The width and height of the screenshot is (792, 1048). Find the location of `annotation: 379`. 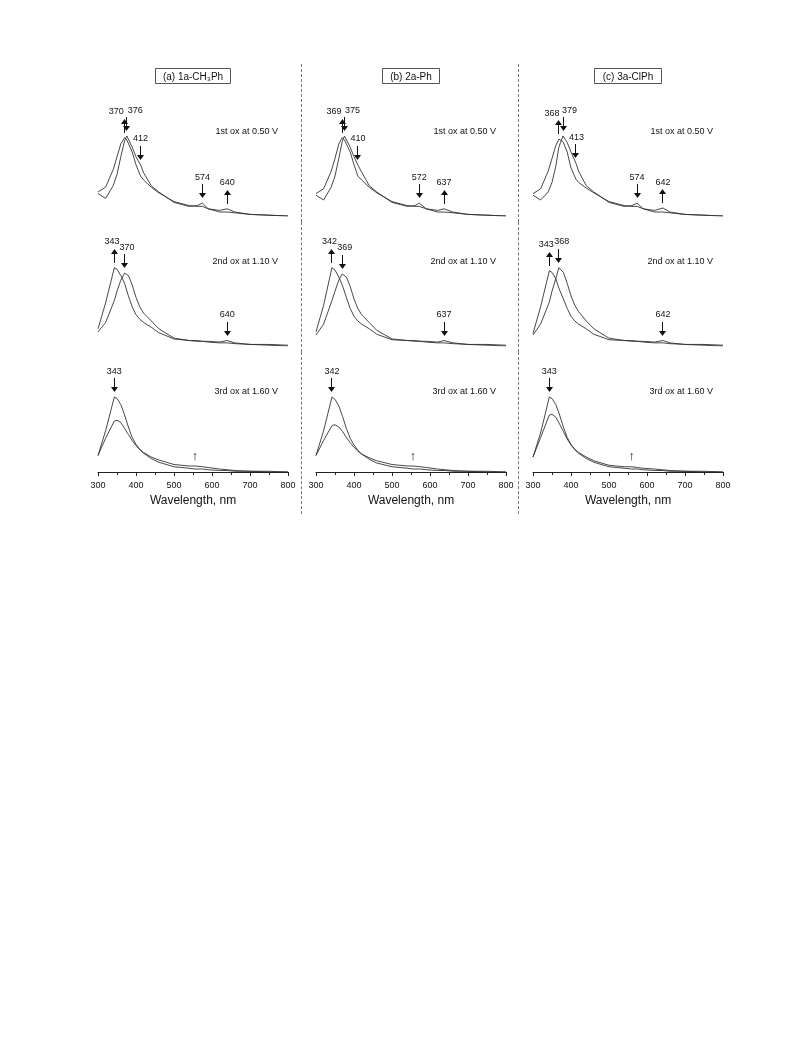

annotation: 379 is located at coordinates (569, 109).